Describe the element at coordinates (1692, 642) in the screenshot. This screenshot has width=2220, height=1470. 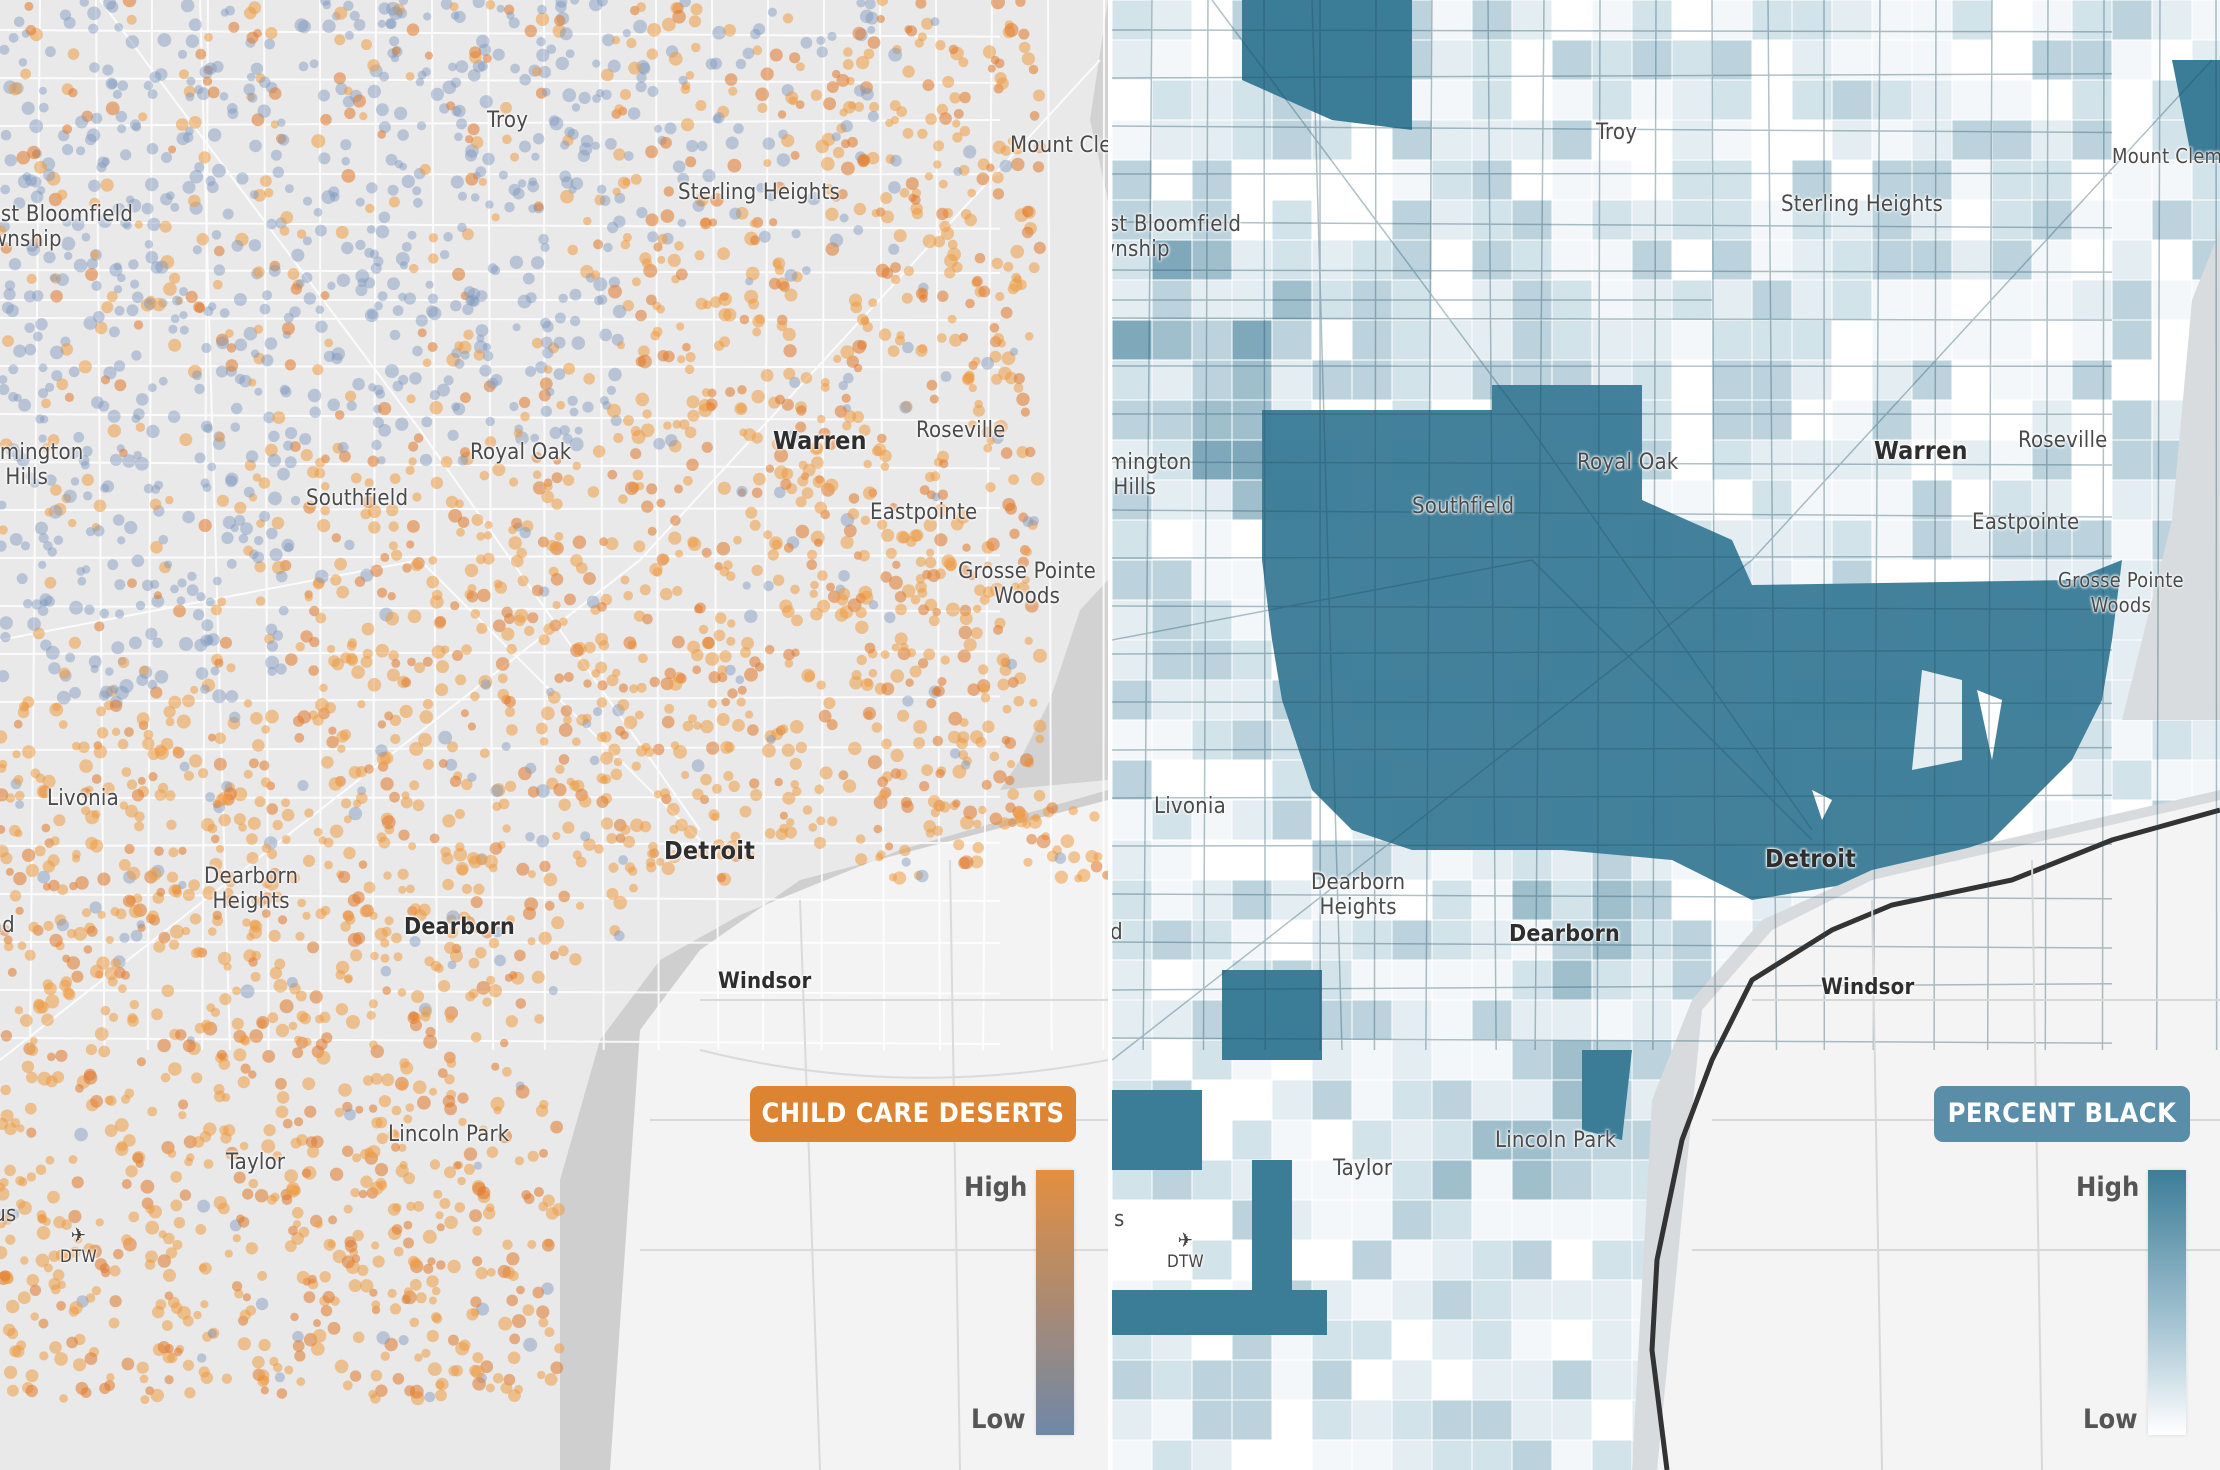
I see `high-concentration-region` at that location.